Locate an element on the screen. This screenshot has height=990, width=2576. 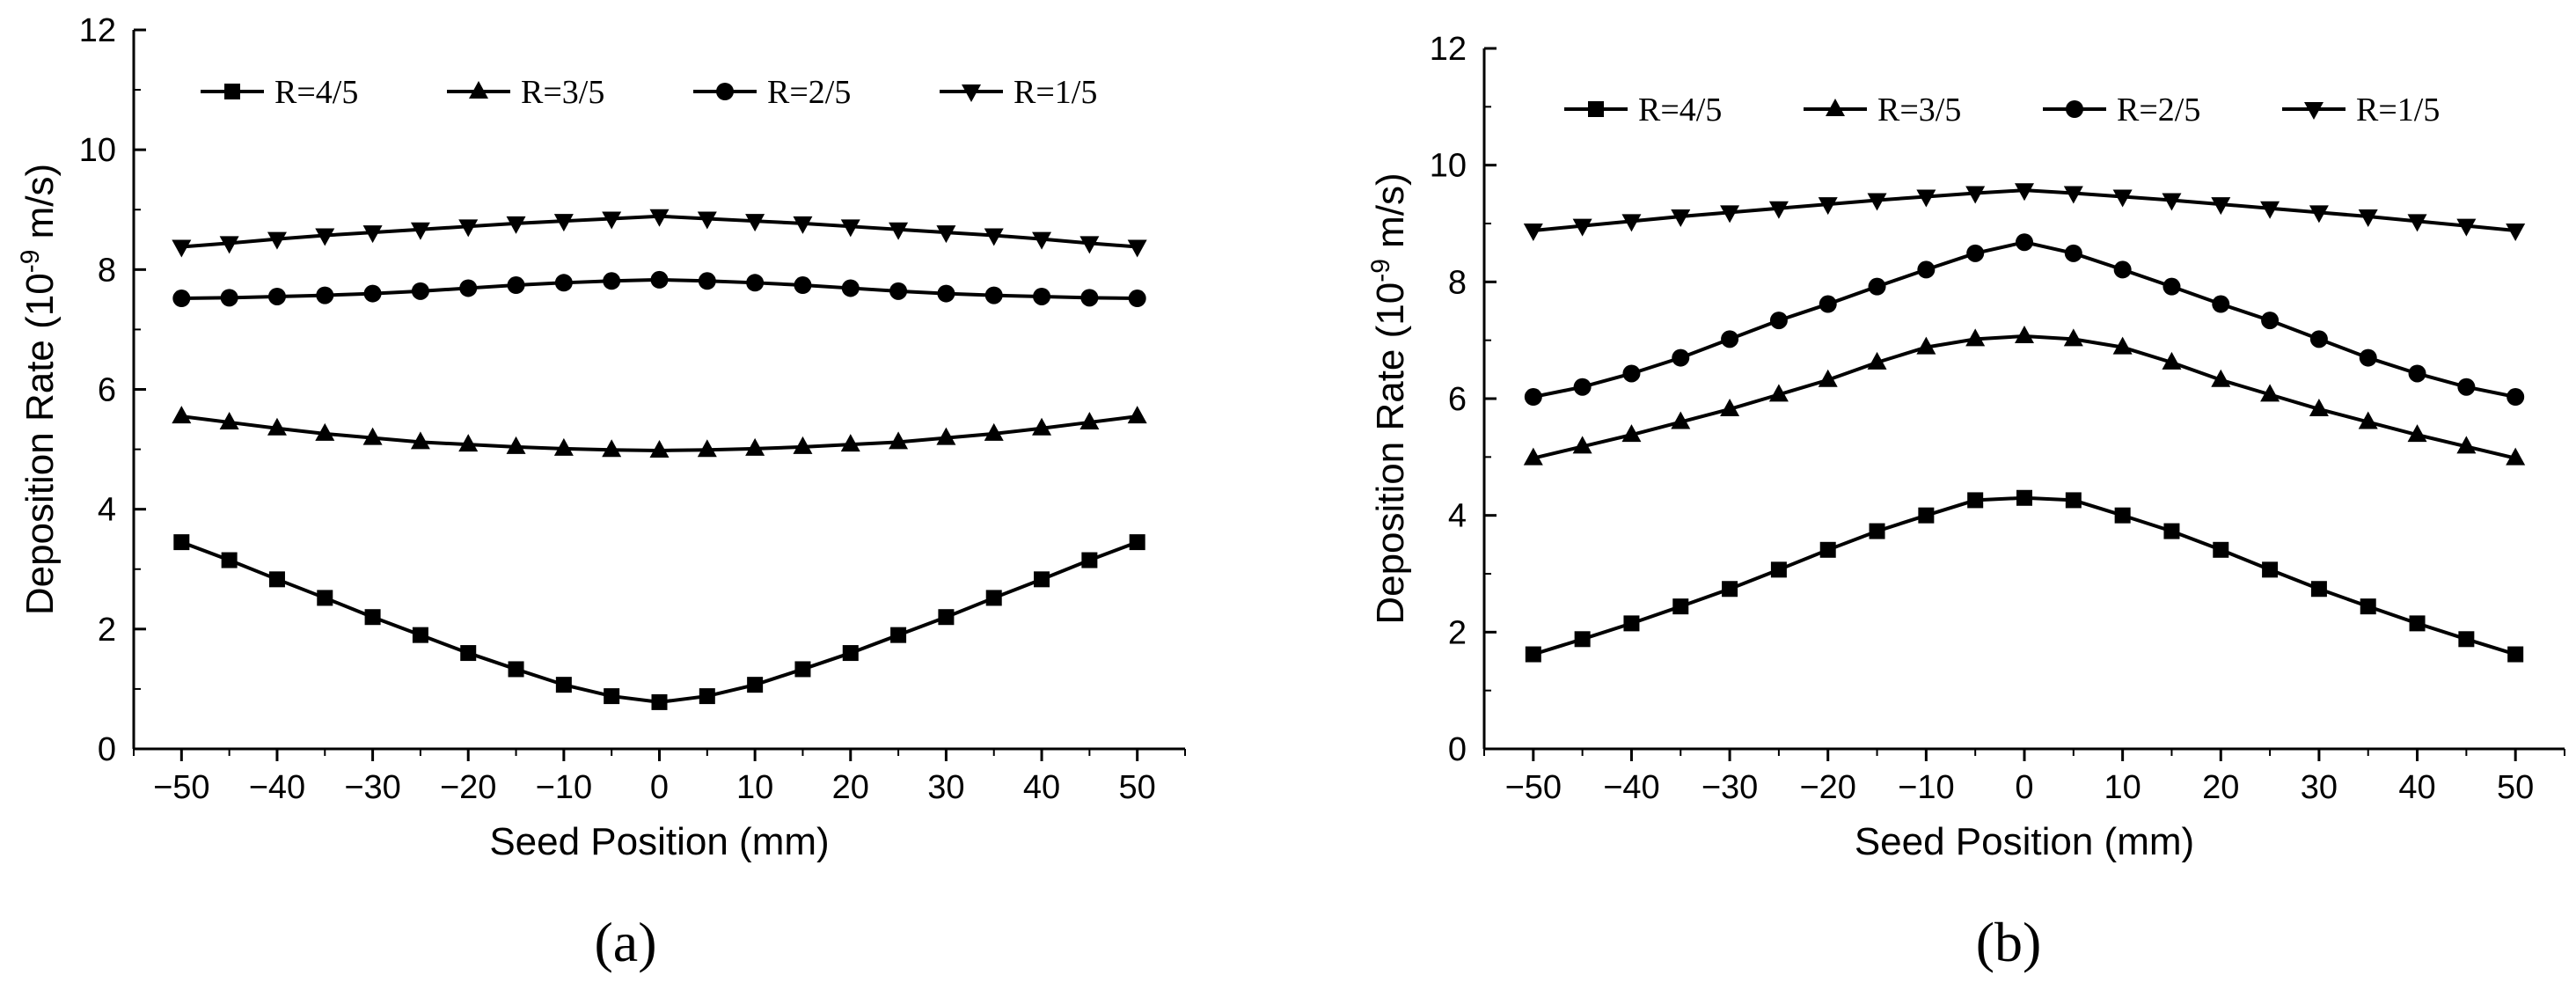
x-tick-label: 20 is located at coordinates (850, 788).